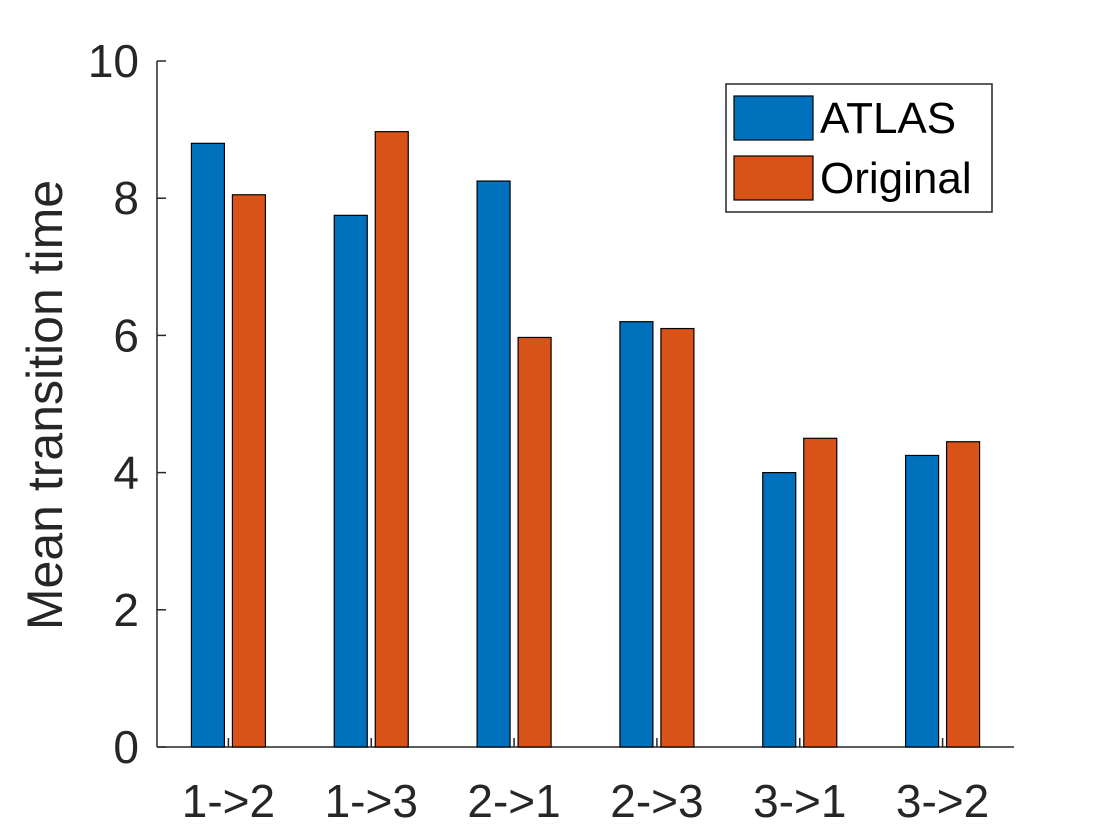  What do you see at coordinates (371, 801) in the screenshot?
I see `x-tick-label: 1->3` at bounding box center [371, 801].